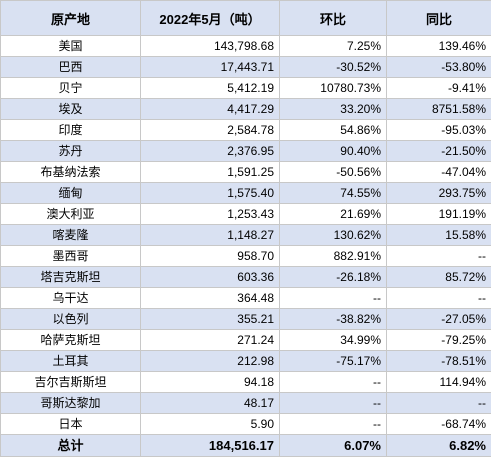 The image size is (491, 470). What do you see at coordinates (70, 109) in the screenshot?
I see `country-cell: 埃及` at bounding box center [70, 109].